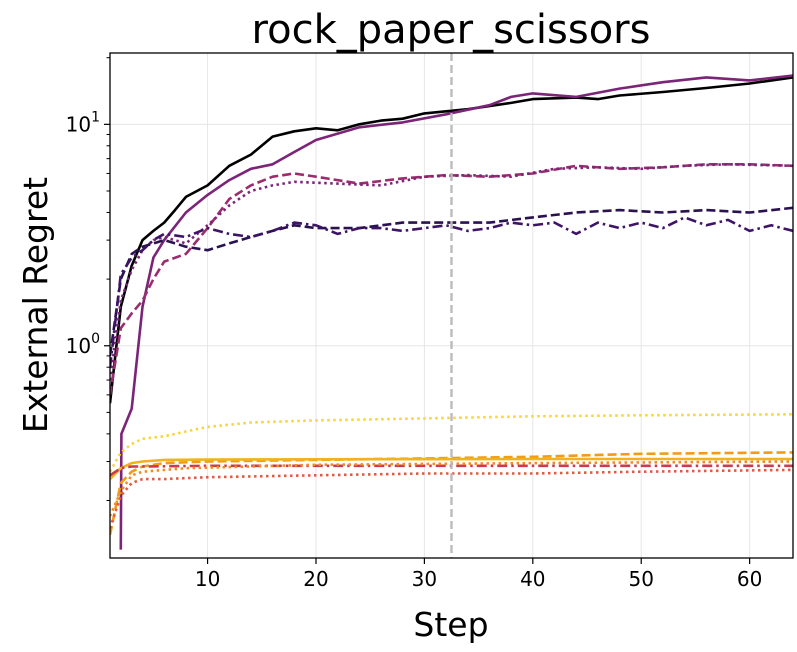 Image resolution: width=797 pixels, height=652 pixels. Describe the element at coordinates (451, 30) in the screenshot. I see `chart-title: rock_paper_scissors` at that location.